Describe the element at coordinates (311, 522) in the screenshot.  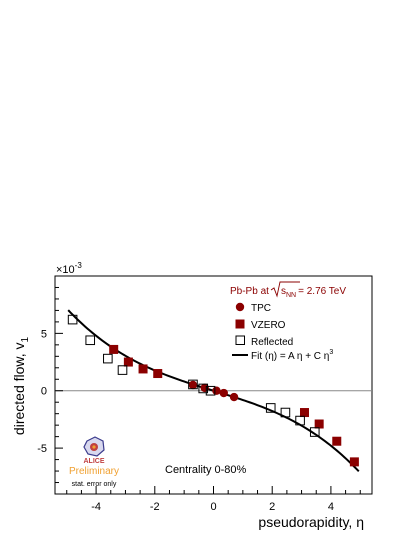
I see `x-axis-label: pseudorapidity, η` at that location.